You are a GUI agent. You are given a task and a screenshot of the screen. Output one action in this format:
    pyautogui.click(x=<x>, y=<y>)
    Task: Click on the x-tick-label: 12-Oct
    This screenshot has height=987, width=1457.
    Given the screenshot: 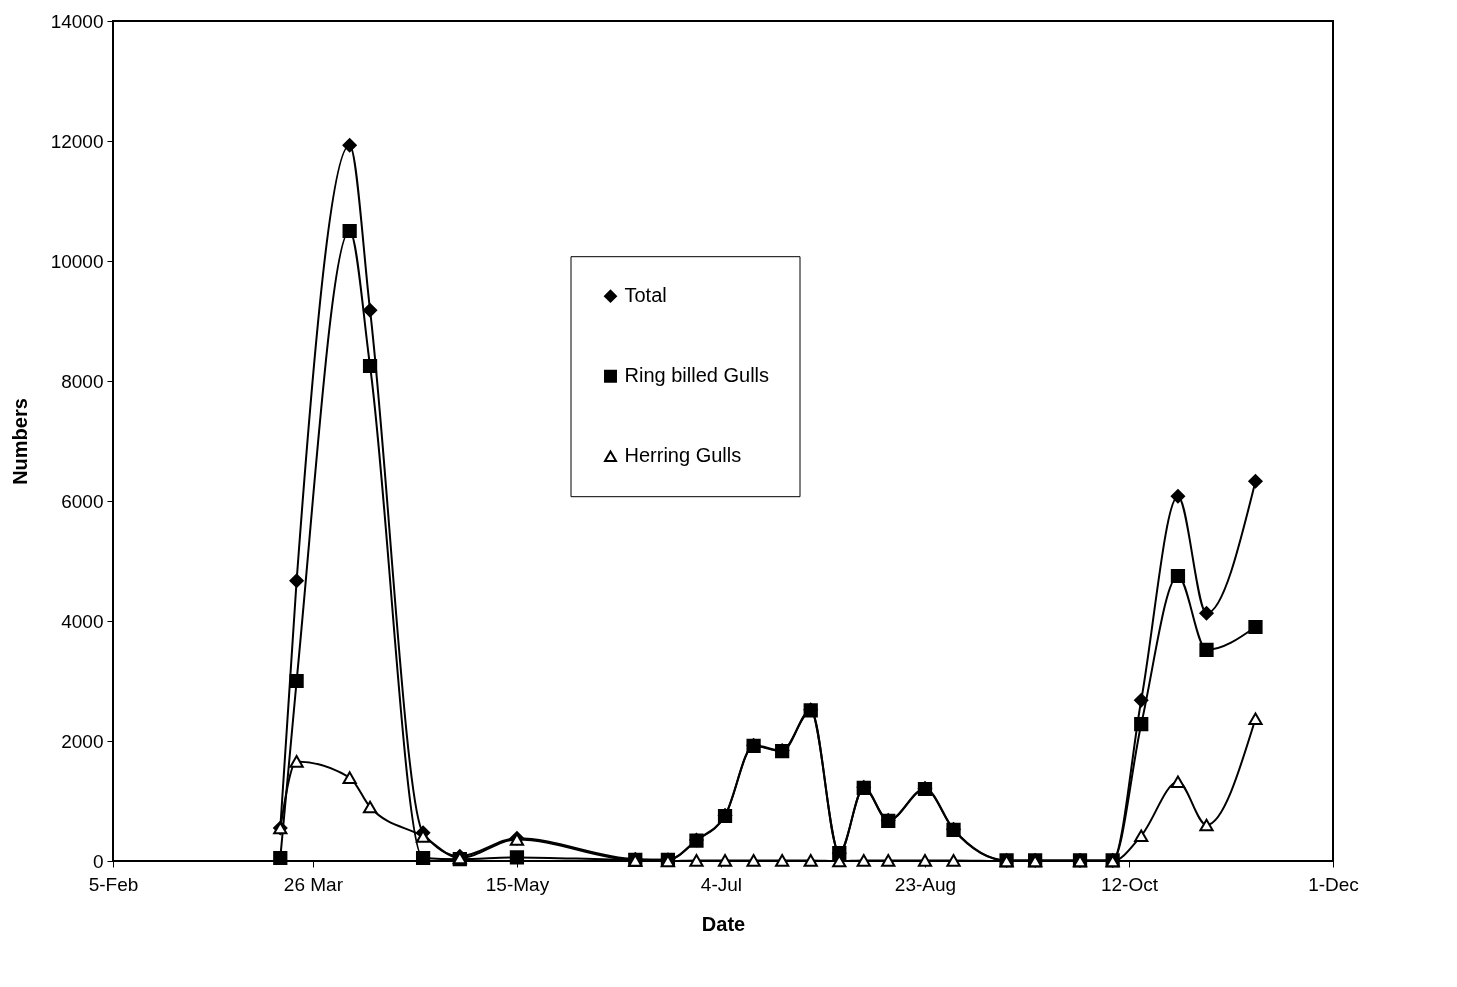 What is the action you would take?
    pyautogui.click(x=1129, y=884)
    